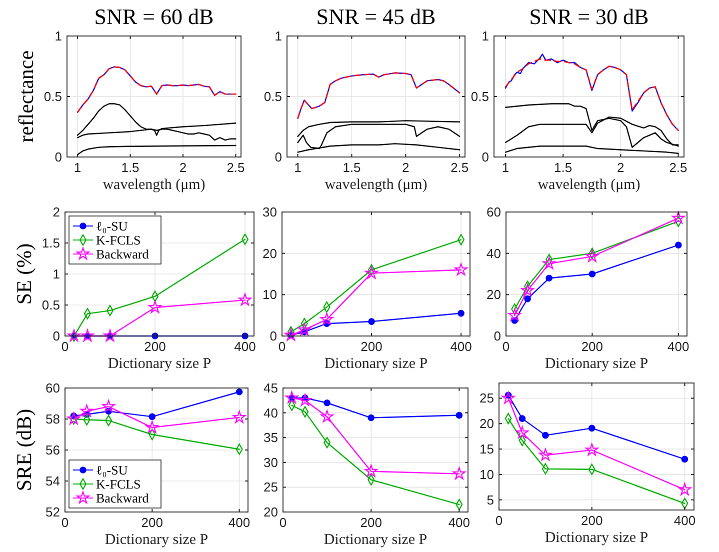  What do you see at coordinates (53, 419) in the screenshot?
I see `y-tick-label: 58` at bounding box center [53, 419].